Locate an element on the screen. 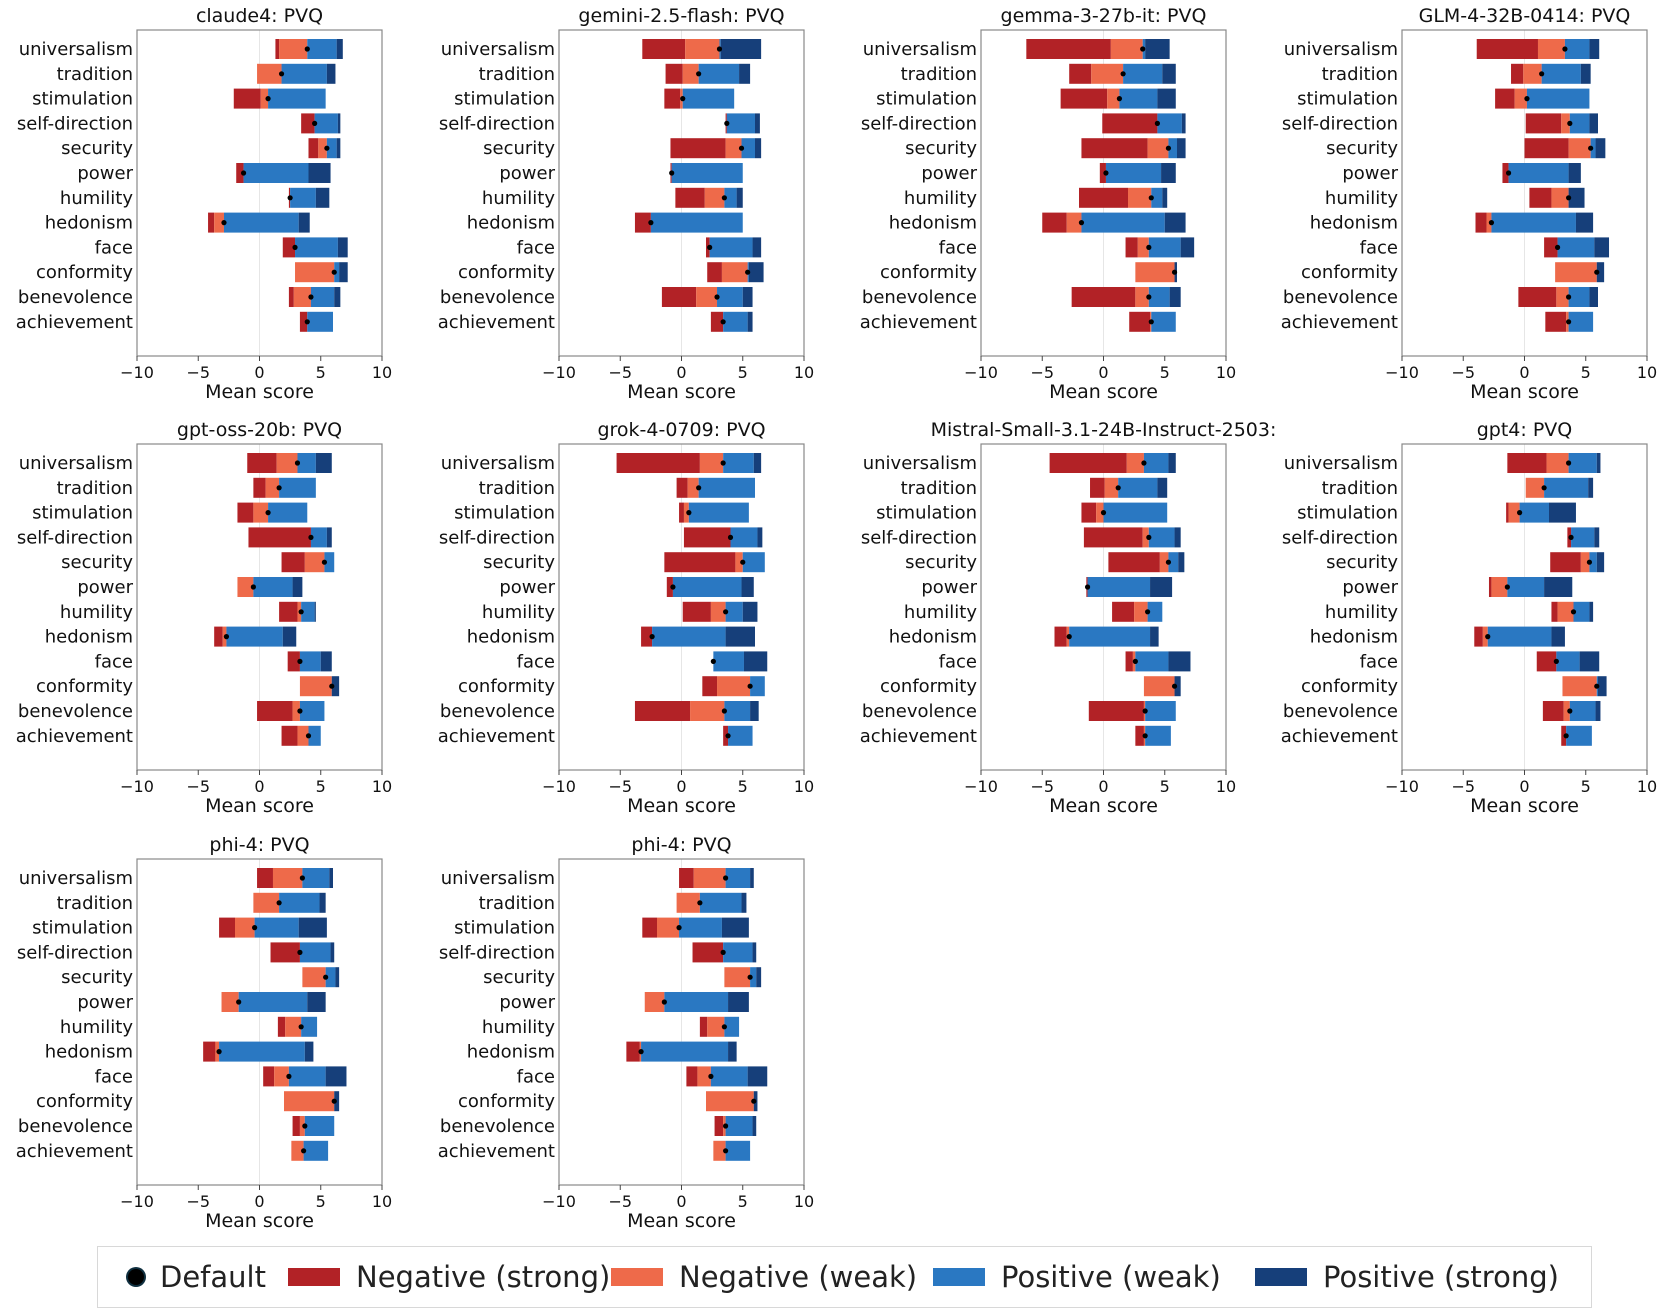 This screenshot has width=1661, height=1315. category-label: face is located at coordinates (958, 661).